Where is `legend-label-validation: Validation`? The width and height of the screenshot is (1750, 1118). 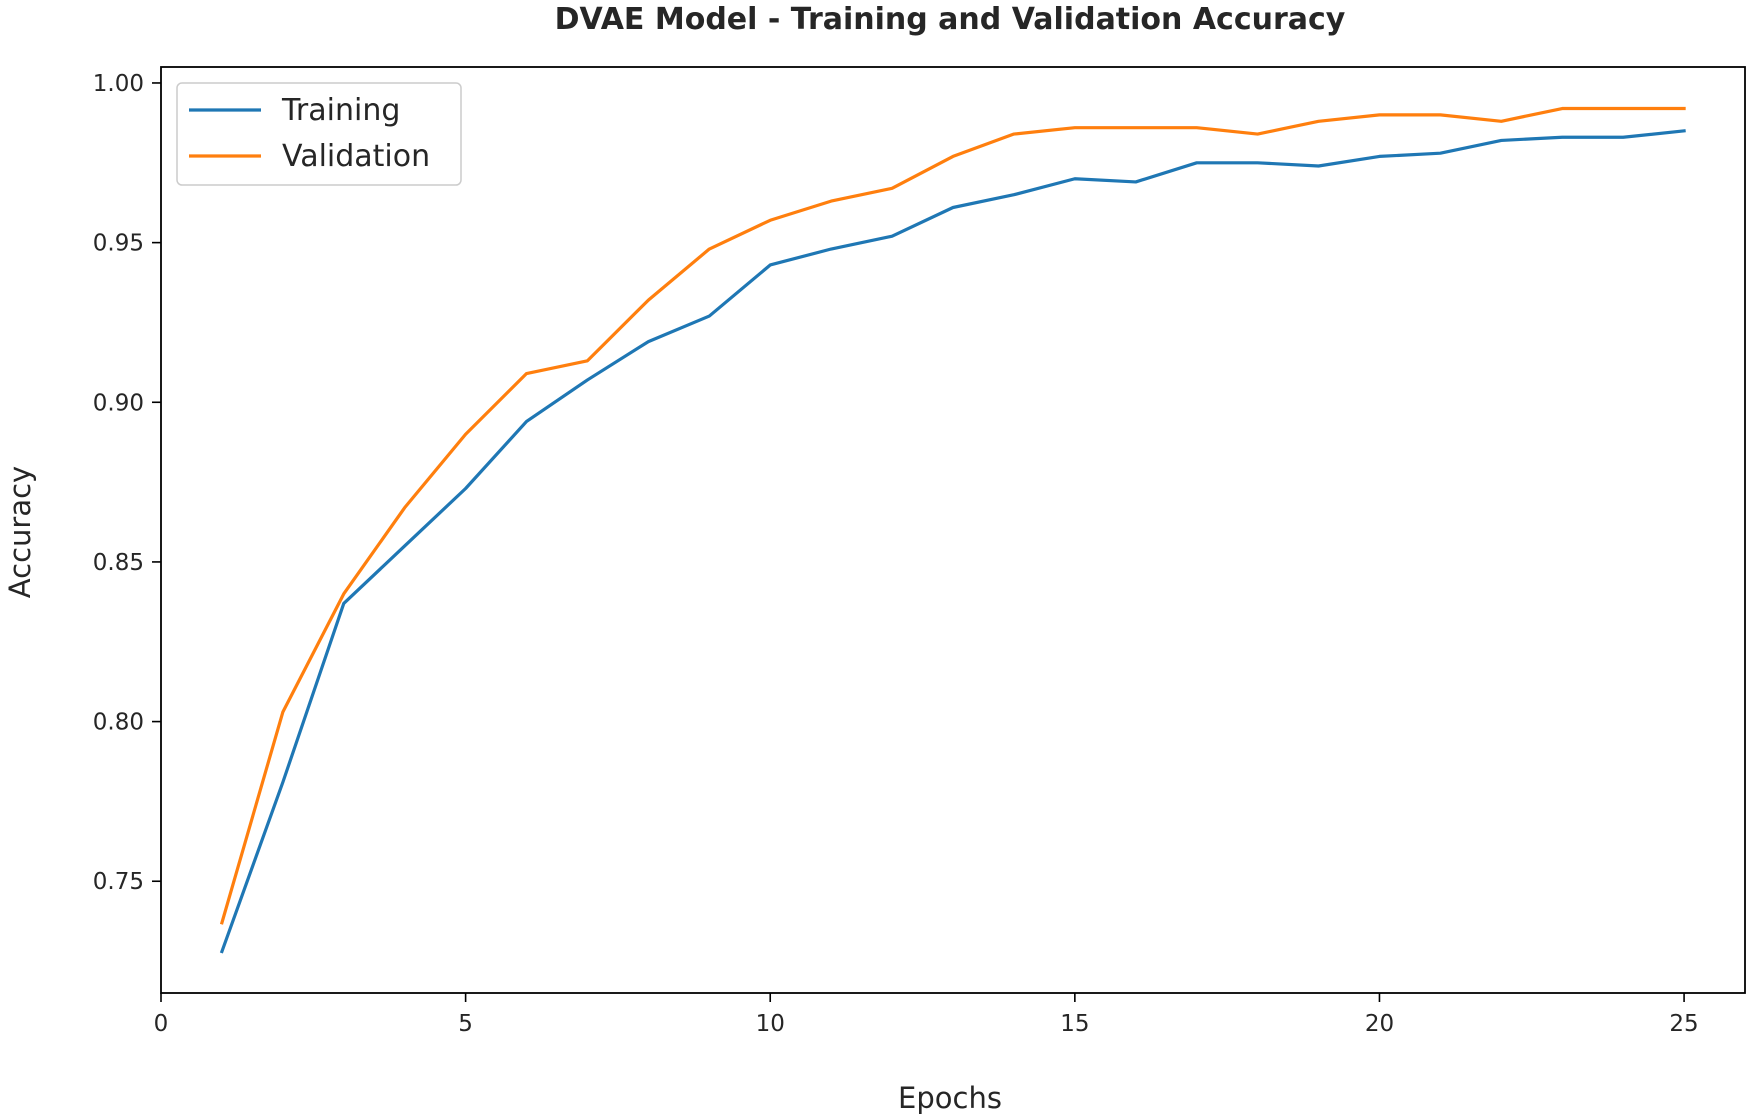 legend-label-validation: Validation is located at coordinates (356, 156).